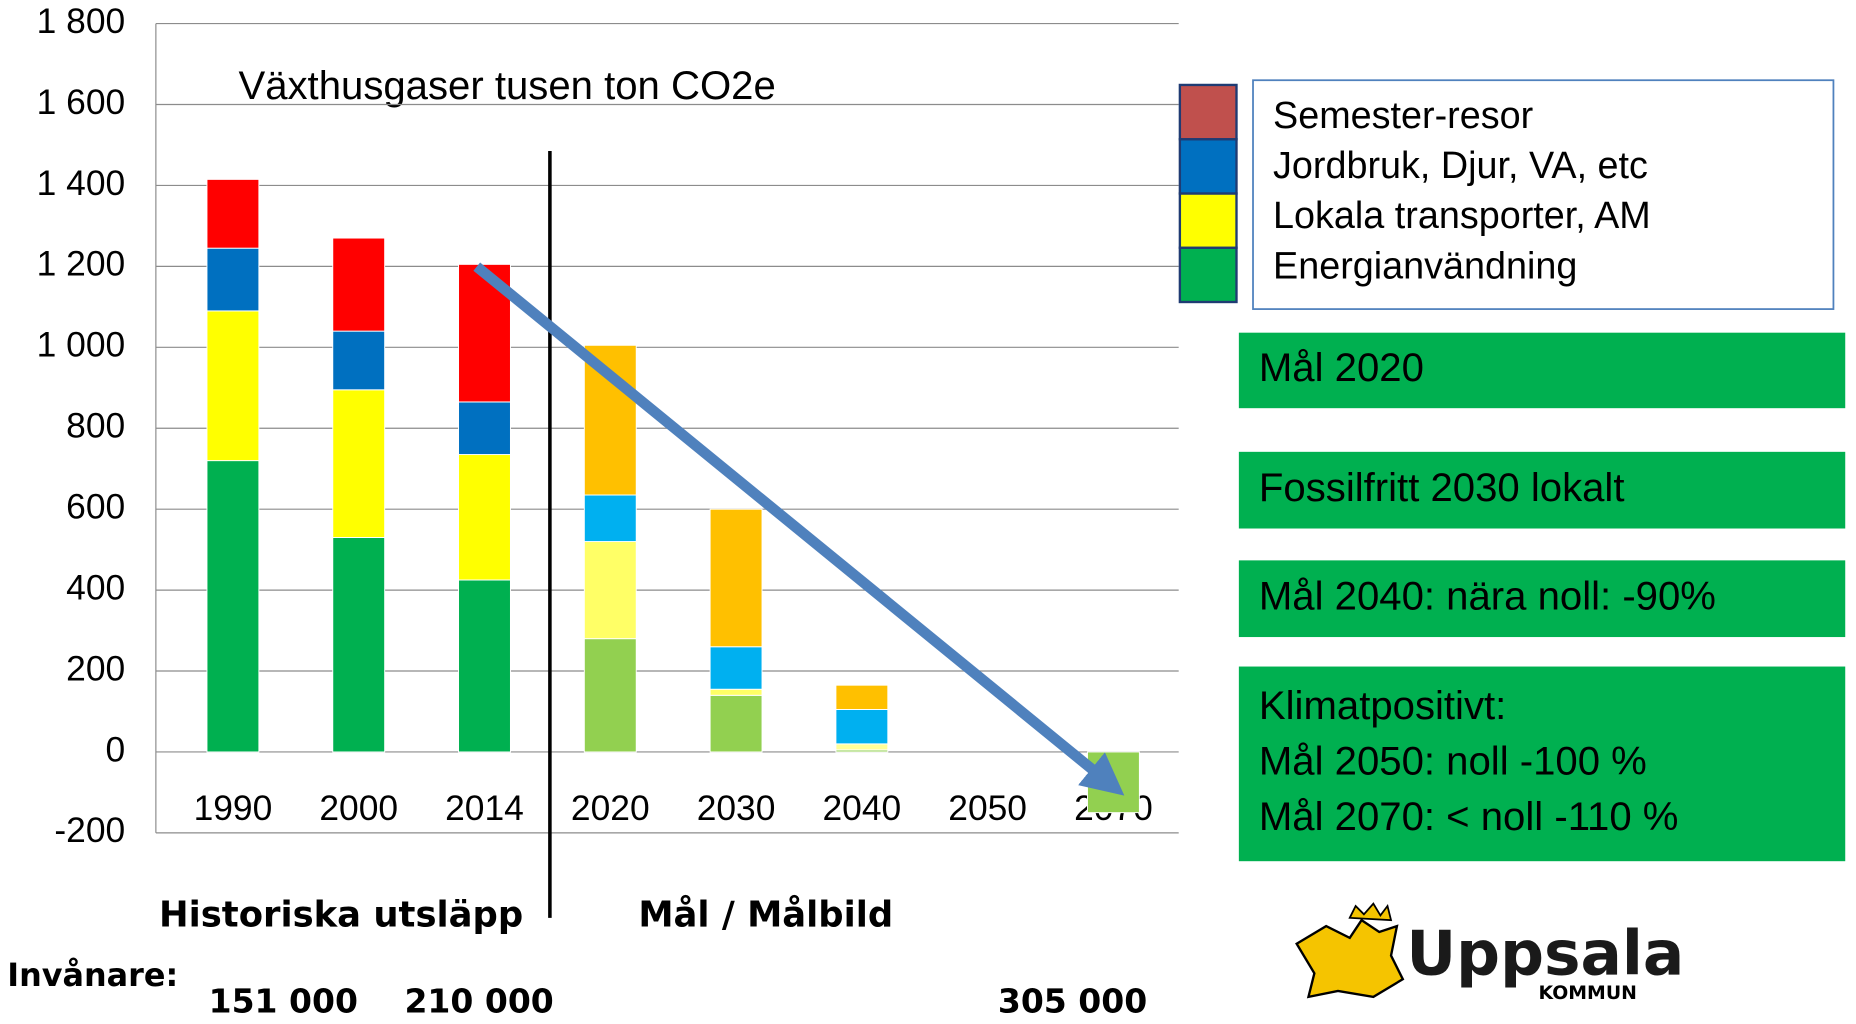 The image size is (1856, 1024). What do you see at coordinates (81, 21) in the screenshot?
I see `y-tick-label: 1 800` at bounding box center [81, 21].